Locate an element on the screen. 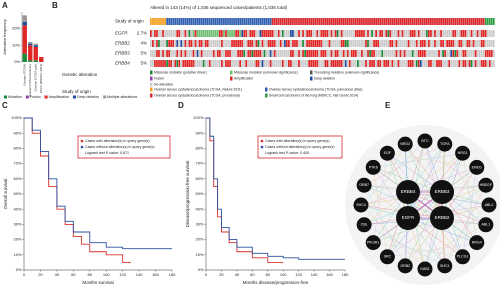 The width and height of the screenshot is (500, 300). node-label: PIK3R1 is located at coordinates (373, 243).